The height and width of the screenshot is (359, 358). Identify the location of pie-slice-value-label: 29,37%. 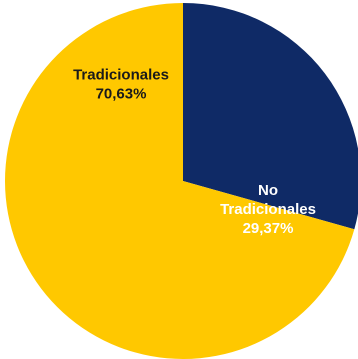
(268, 228).